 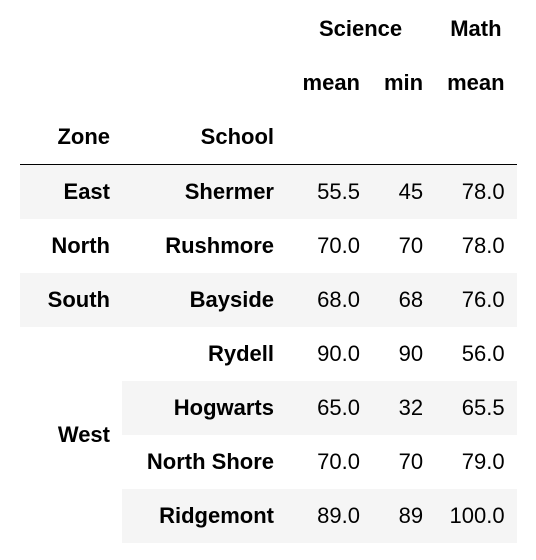 What do you see at coordinates (71, 300) in the screenshot?
I see `zone-cell: South` at bounding box center [71, 300].